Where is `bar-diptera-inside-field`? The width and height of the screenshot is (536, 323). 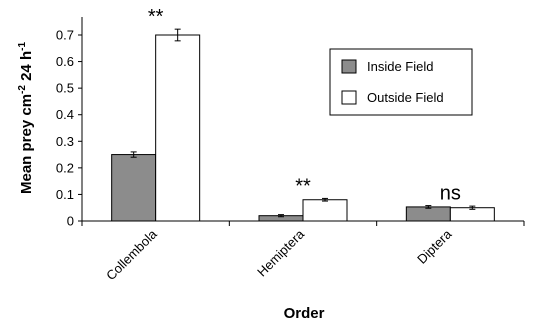
bar-diptera-inside-field is located at coordinates (428, 214).